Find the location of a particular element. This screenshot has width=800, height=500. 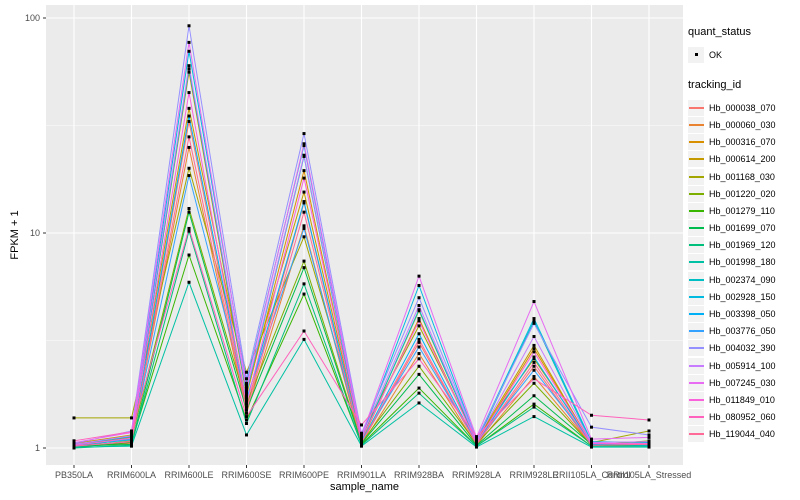

legend-entry: Hb_001969_120 is located at coordinates (743, 245).